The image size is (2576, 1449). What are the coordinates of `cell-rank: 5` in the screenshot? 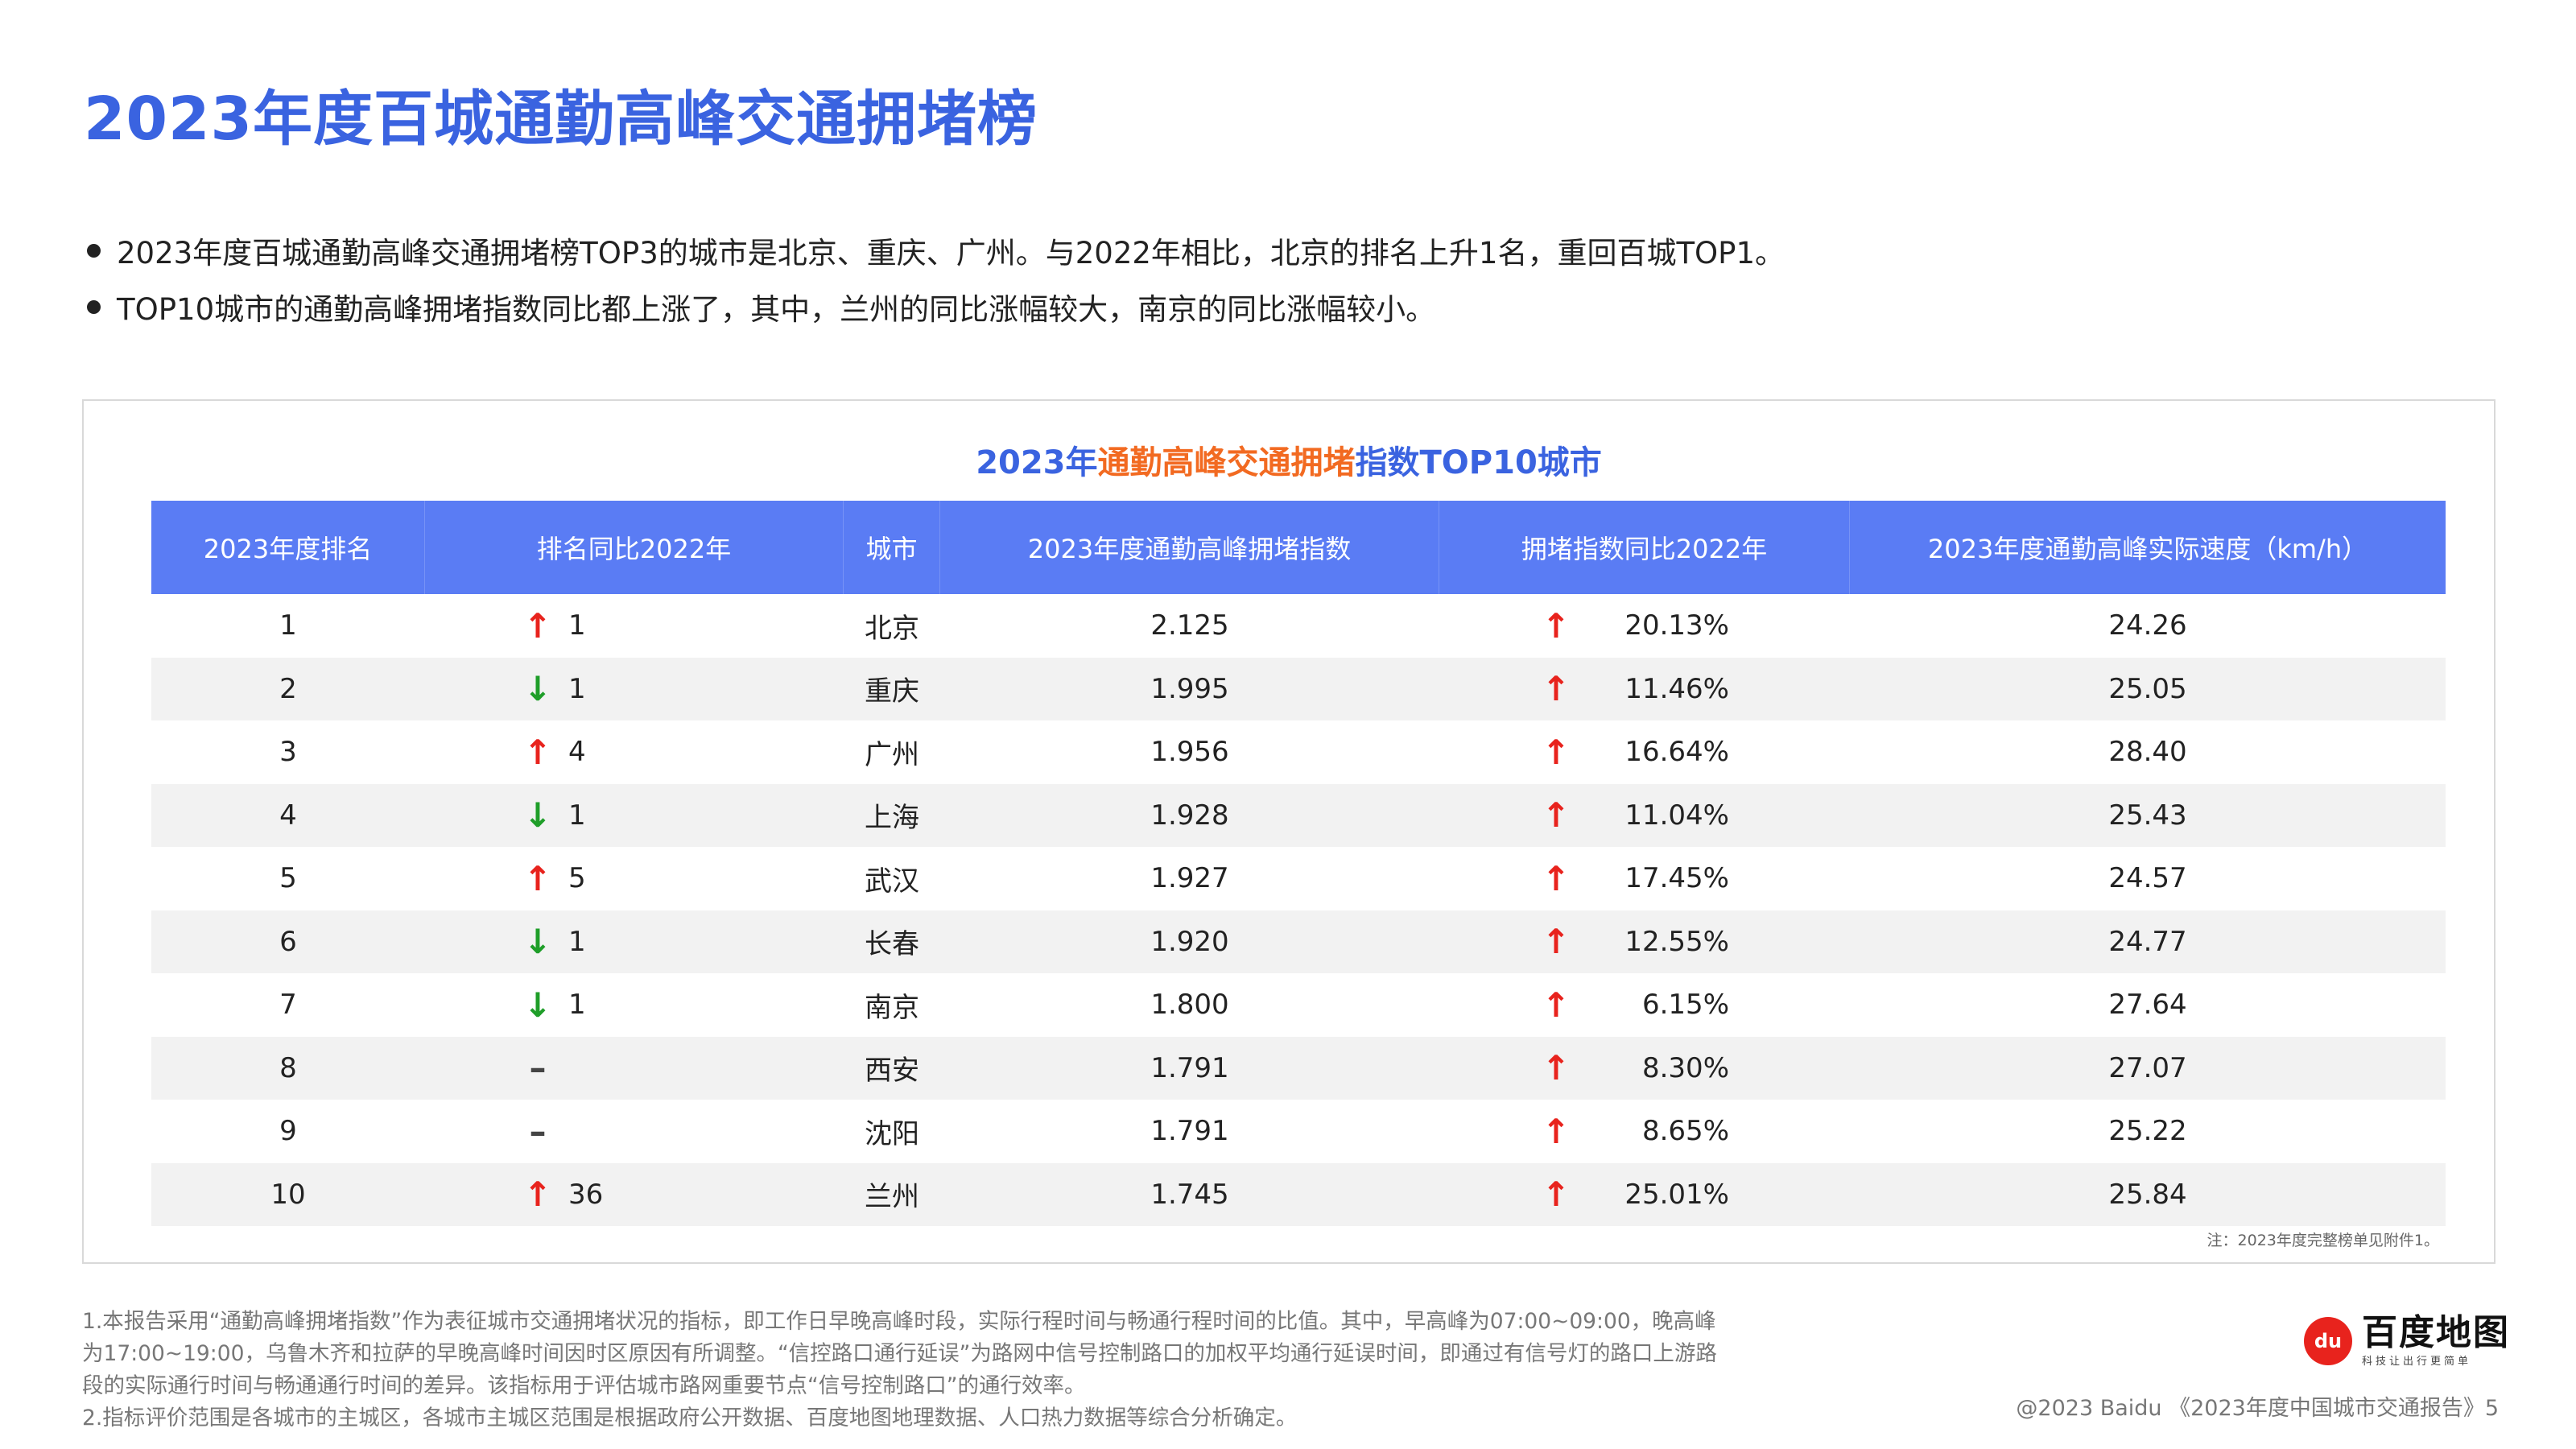 It's located at (288, 878).